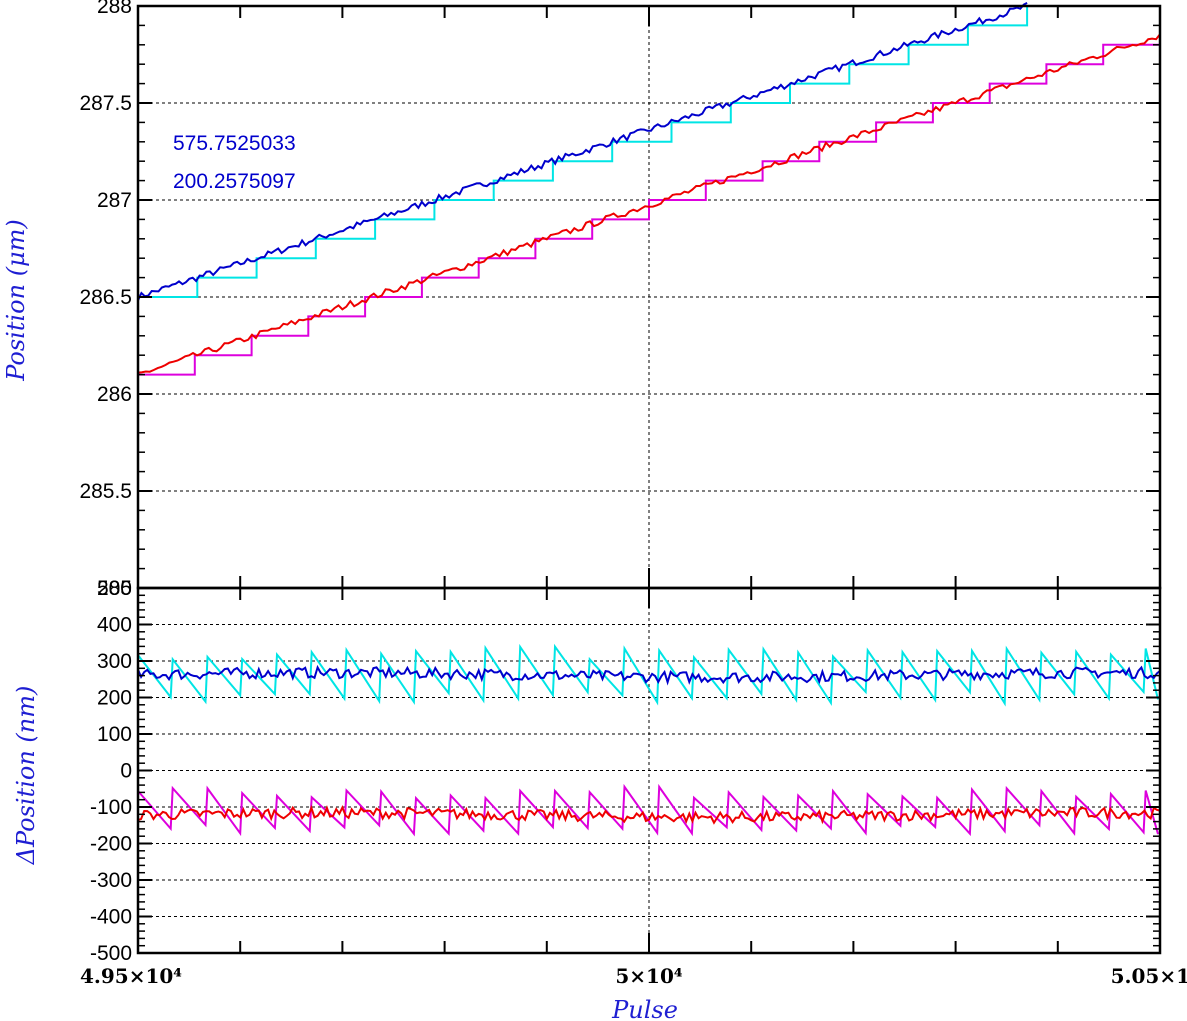 This screenshot has height=1021, width=1187. Describe the element at coordinates (126, 771) in the screenshot. I see `bottom-y-tick-label: 0` at that location.